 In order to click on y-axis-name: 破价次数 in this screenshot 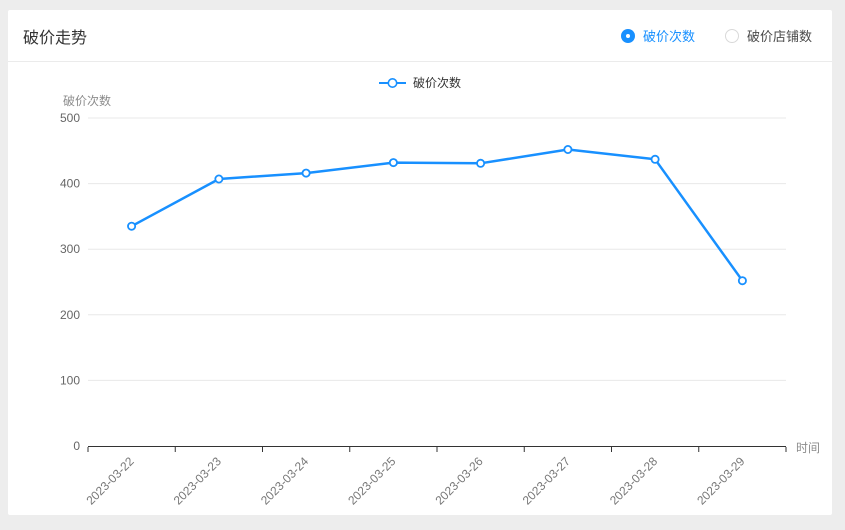, I will do `click(87, 100)`.